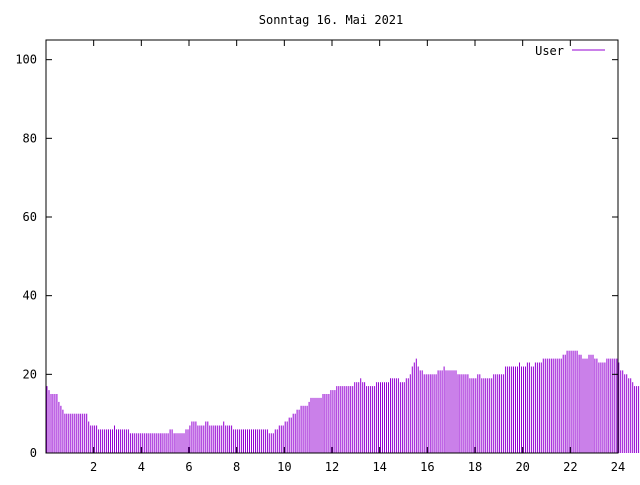  Describe the element at coordinates (522, 467) in the screenshot. I see `x-tick-label: 20` at that location.